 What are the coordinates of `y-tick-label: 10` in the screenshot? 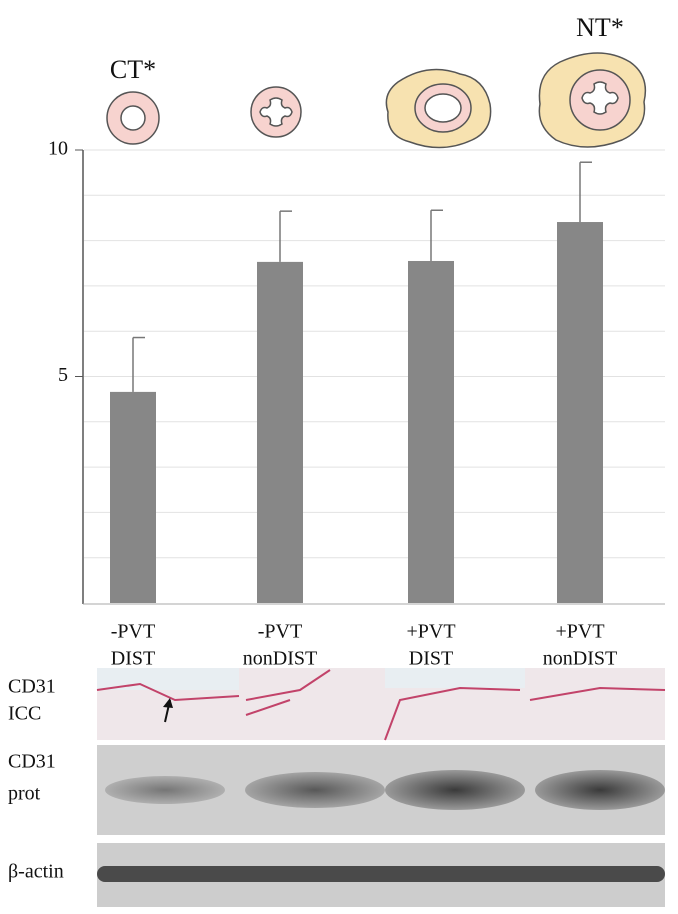 It's located at (58, 149).